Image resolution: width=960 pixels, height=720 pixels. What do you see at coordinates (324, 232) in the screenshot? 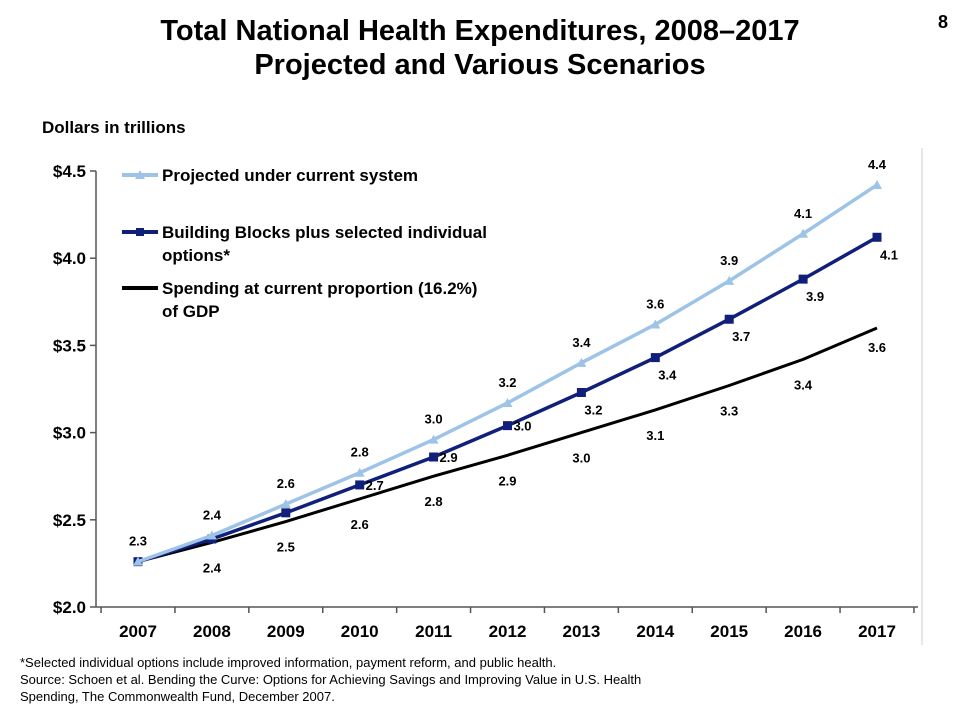
I see `legend-label-building-blocks-1: Building Blocks plus selected individual` at bounding box center [324, 232].